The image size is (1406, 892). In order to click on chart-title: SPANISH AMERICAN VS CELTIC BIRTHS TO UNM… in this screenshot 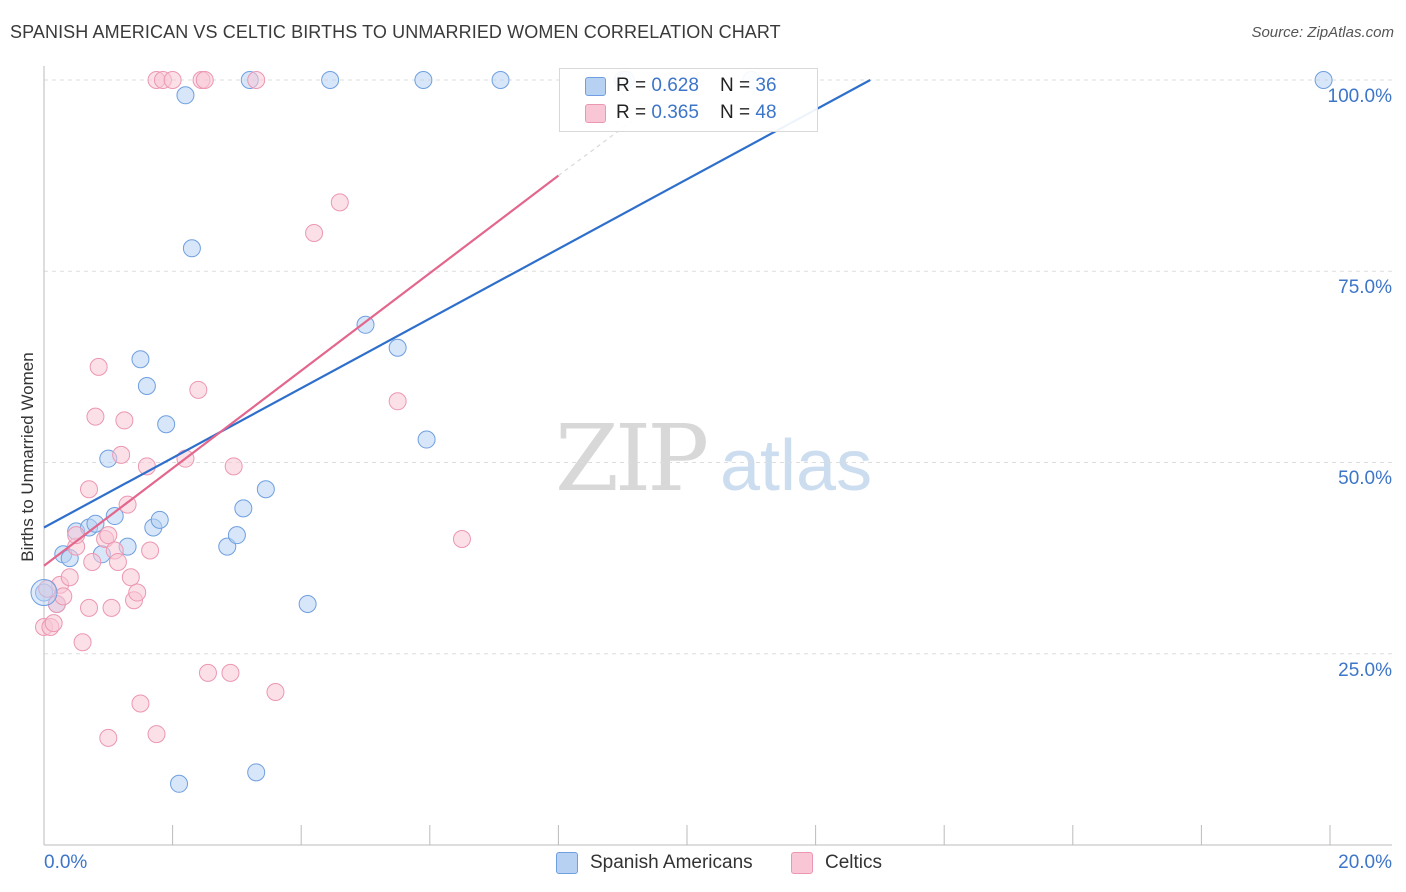, I will do `click(395, 32)`.